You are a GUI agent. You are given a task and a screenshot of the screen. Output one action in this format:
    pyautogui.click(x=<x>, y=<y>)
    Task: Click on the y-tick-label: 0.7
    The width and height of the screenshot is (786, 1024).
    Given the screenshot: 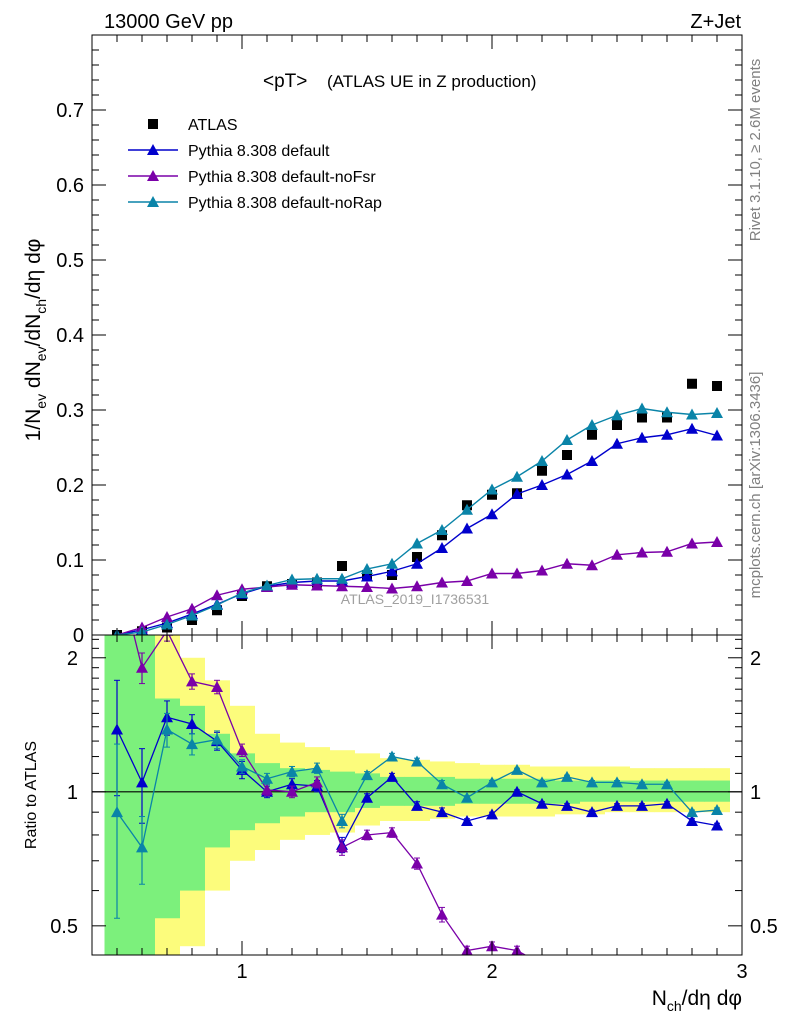 What is the action you would take?
    pyautogui.click(x=70, y=111)
    